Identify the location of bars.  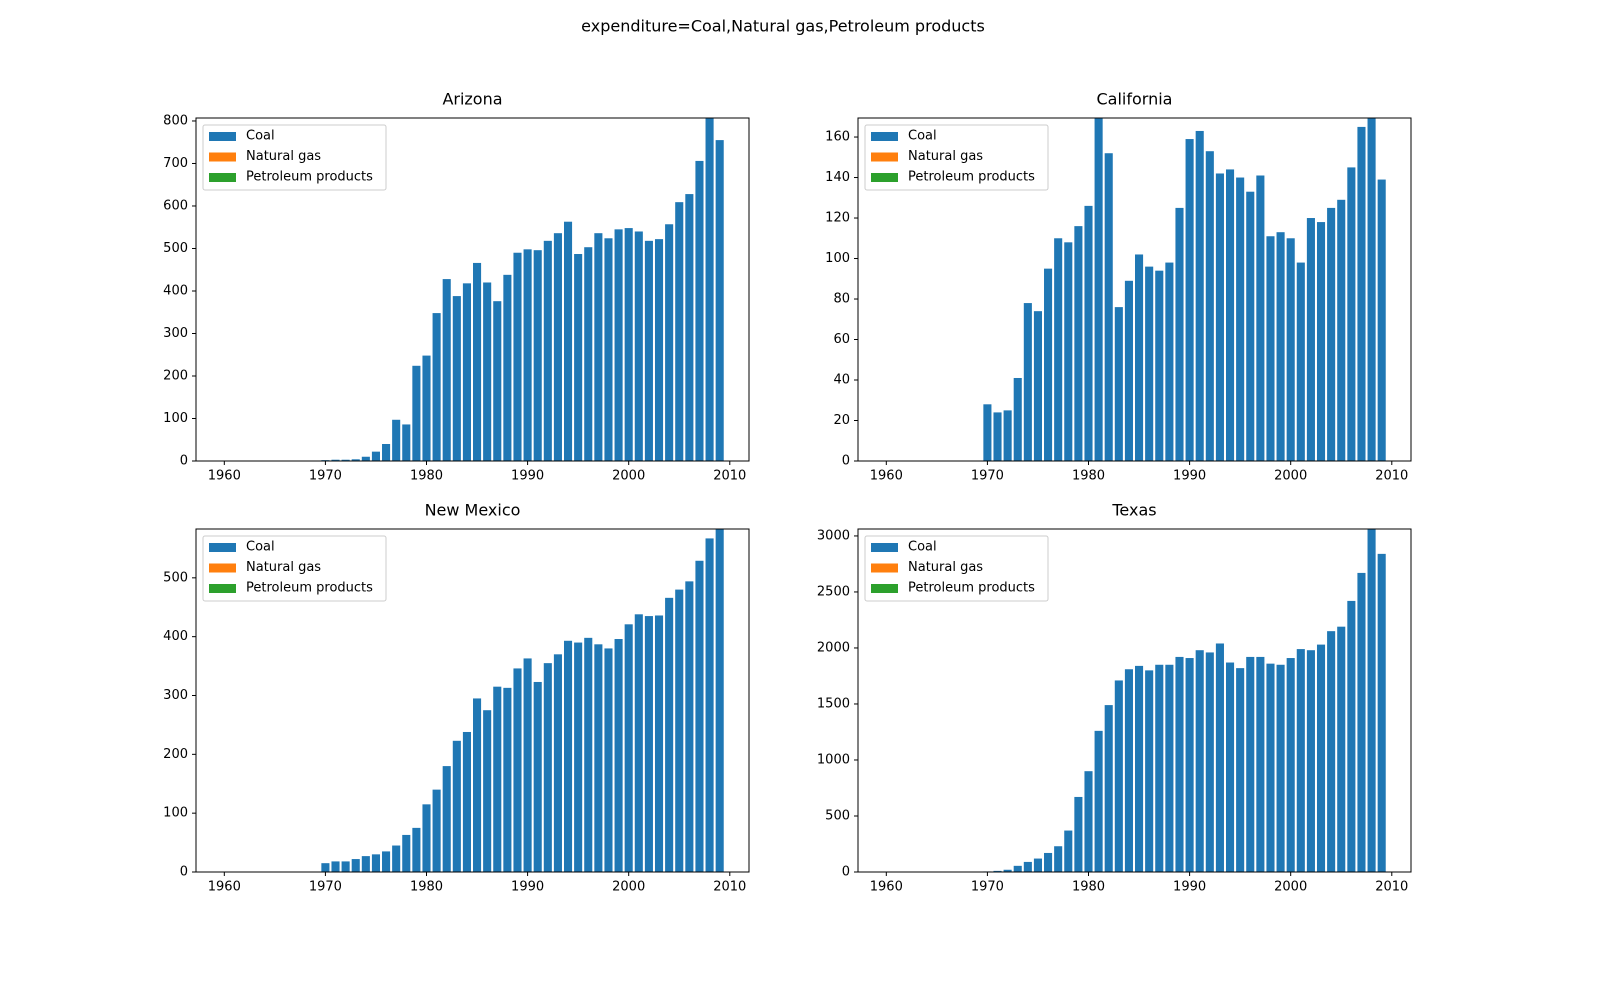
(522, 700).